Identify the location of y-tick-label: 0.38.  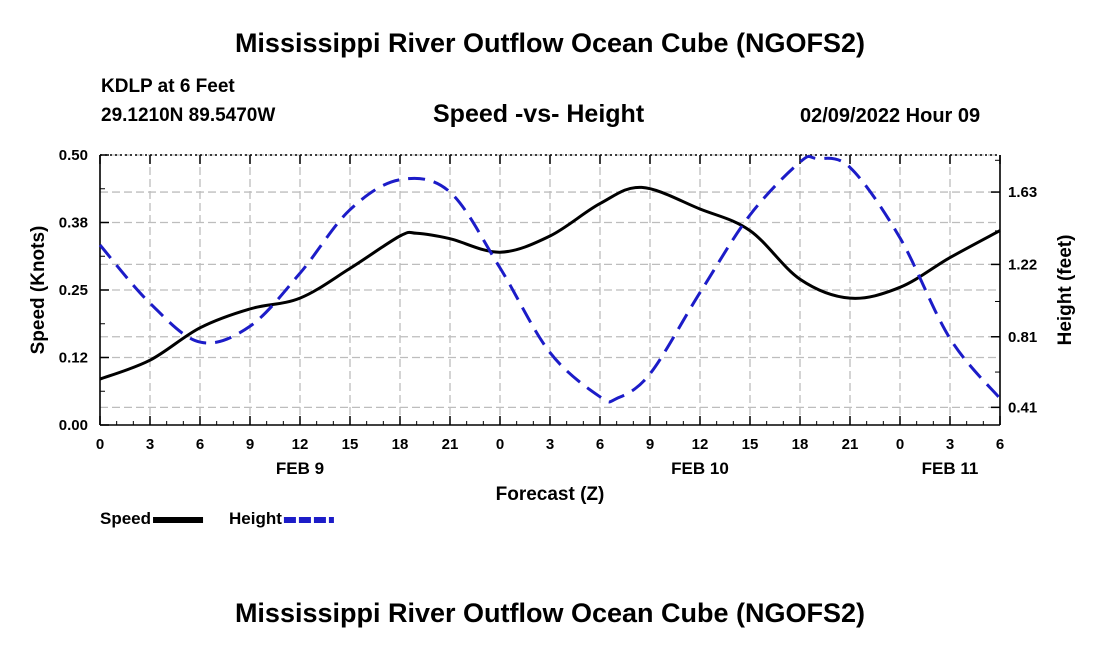
(73, 223).